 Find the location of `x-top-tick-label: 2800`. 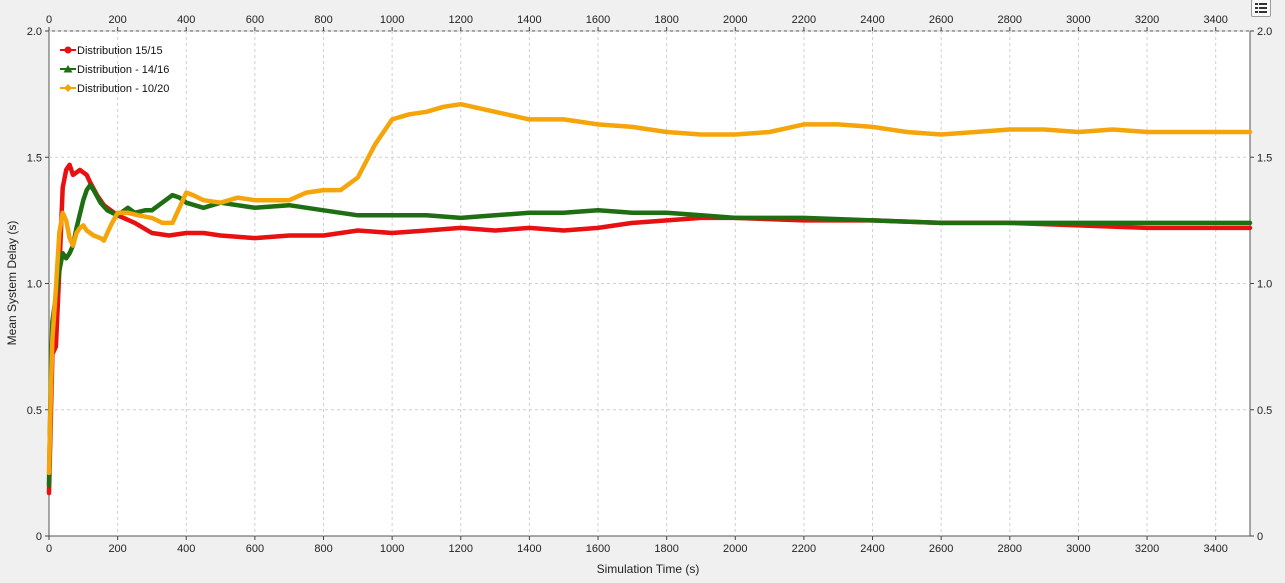

x-top-tick-label: 2800 is located at coordinates (1010, 20).